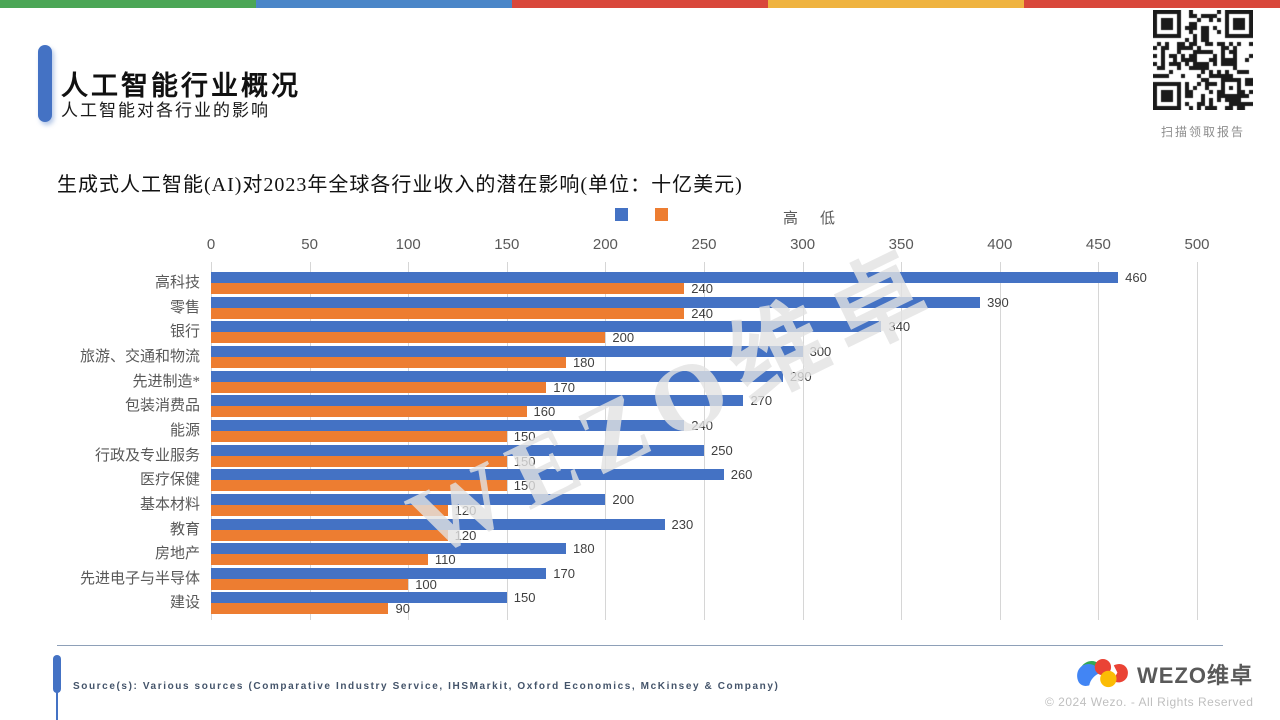  Describe the element at coordinates (147, 455) in the screenshot. I see `category-label: 行政及专业服务` at that location.